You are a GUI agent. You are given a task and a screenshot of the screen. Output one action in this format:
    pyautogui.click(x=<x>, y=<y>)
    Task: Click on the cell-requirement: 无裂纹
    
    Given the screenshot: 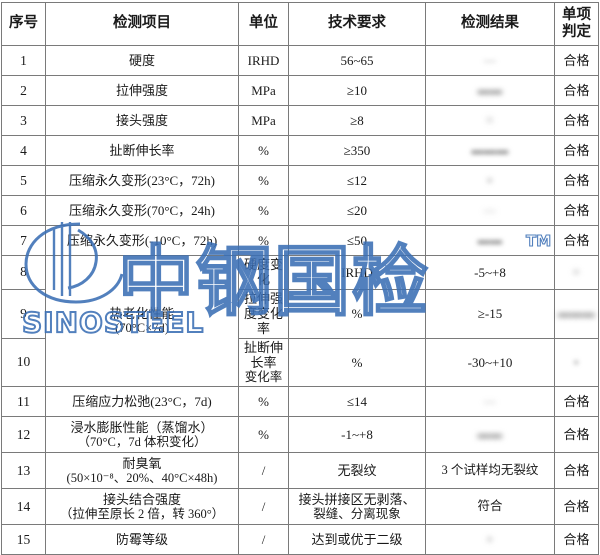 What is the action you would take?
    pyautogui.click(x=357, y=471)
    